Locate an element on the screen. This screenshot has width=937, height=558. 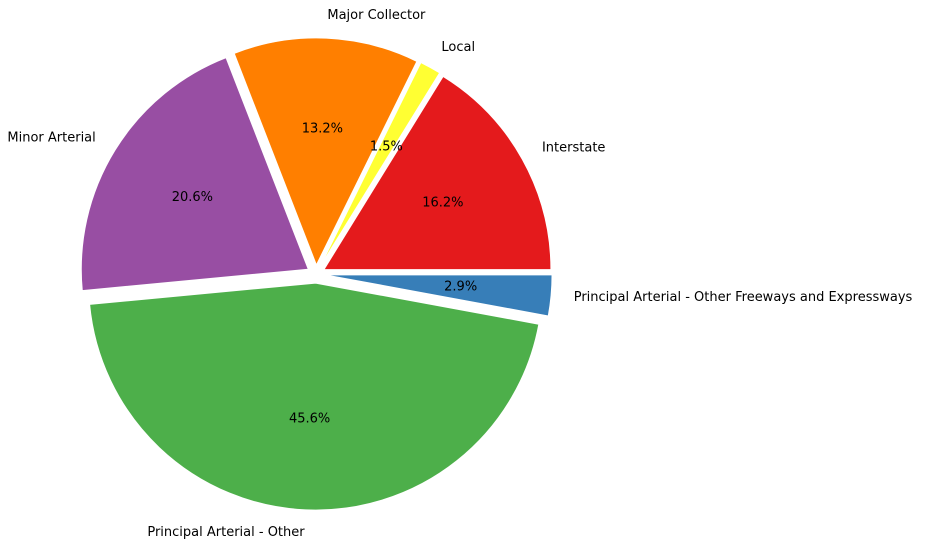
category-label-local: Local is located at coordinates (458, 47).